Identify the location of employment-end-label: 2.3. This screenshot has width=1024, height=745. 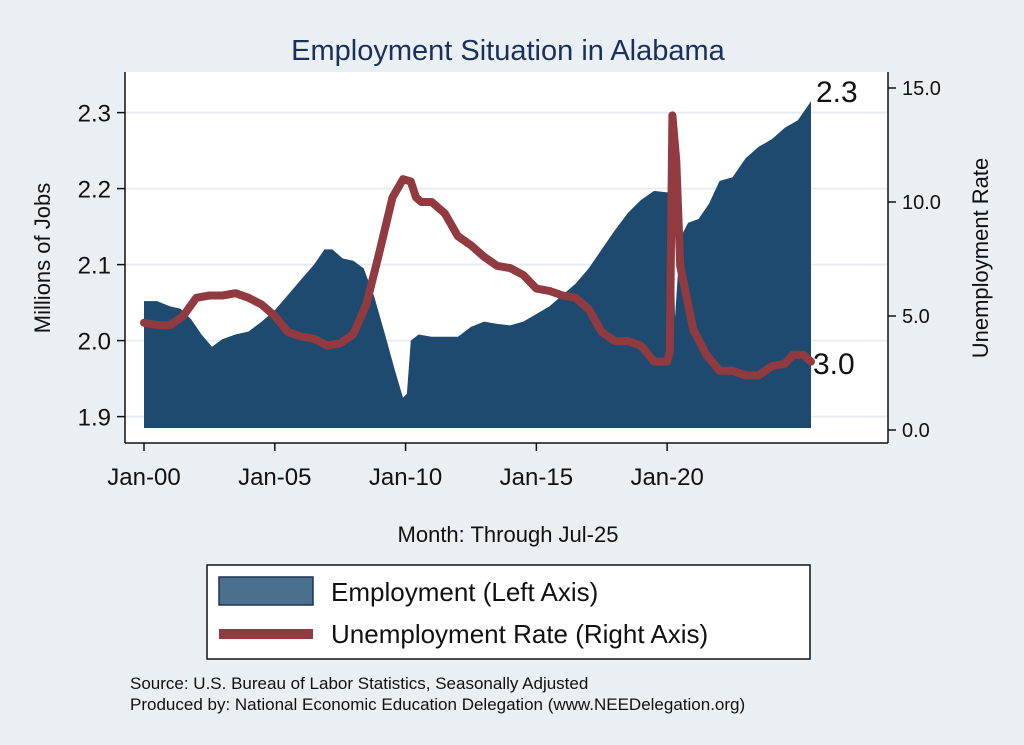
(837, 92).